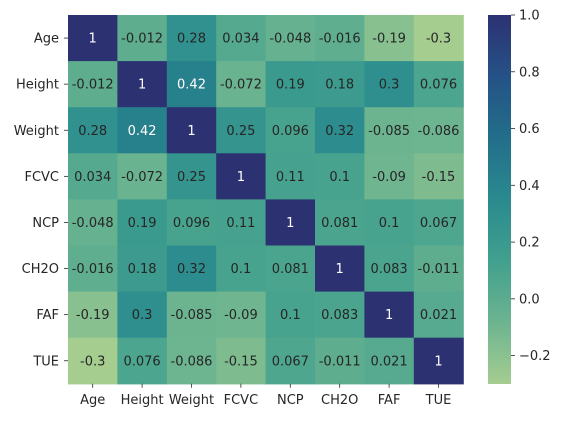 This screenshot has height=422, width=561. Describe the element at coordinates (389, 85) in the screenshot. I see `cell-annotation: 0.3` at that location.